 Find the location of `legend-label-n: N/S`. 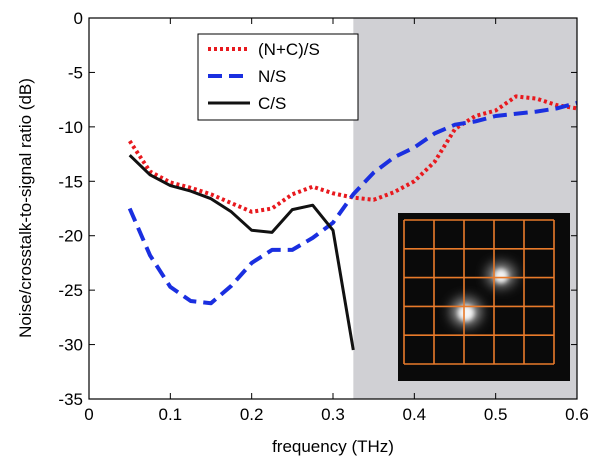

legend-label-n: N/S is located at coordinates (272, 76).